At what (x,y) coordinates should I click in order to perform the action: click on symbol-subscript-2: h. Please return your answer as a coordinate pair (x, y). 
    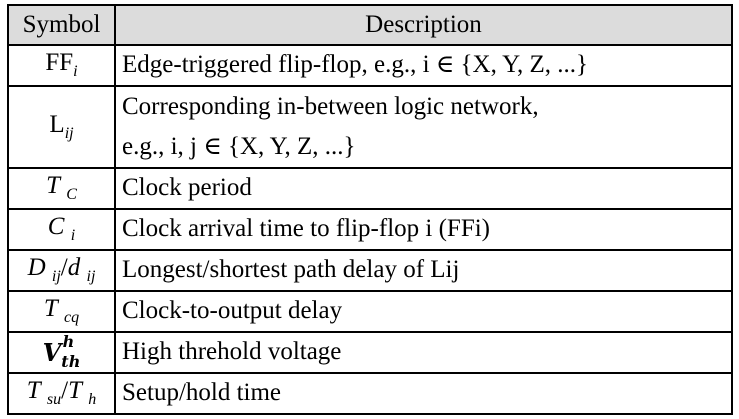
    Looking at the image, I should click on (92, 400).